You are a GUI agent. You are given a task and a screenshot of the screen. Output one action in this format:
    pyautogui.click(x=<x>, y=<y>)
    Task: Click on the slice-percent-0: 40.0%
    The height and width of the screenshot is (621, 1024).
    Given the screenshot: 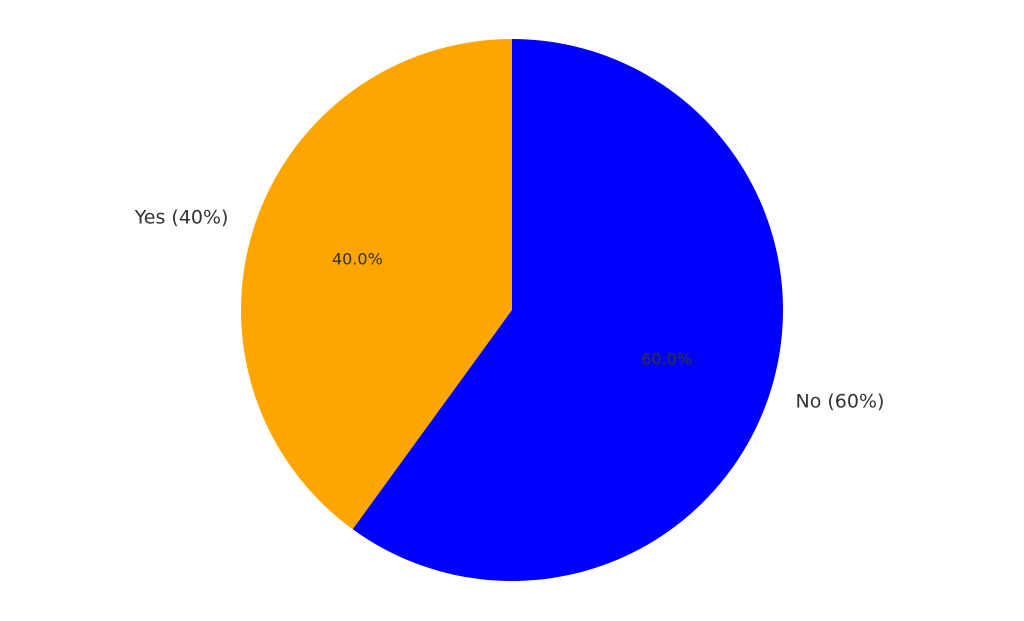 What is the action you would take?
    pyautogui.click(x=357, y=258)
    